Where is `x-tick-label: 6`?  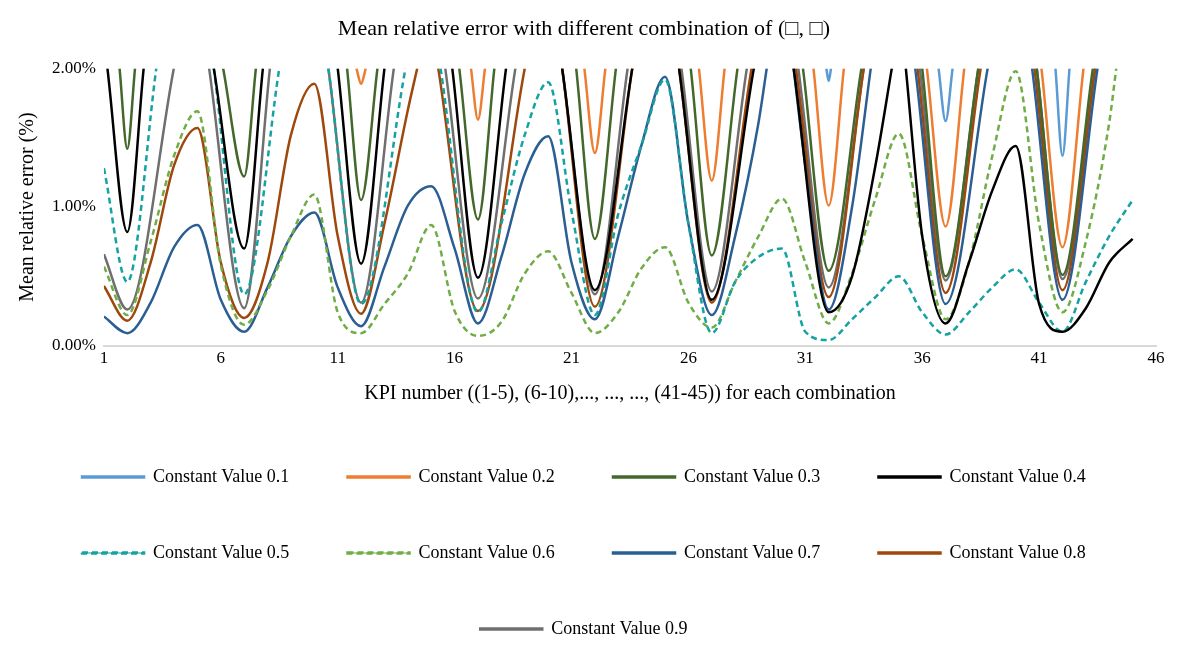 x-tick-label: 6 is located at coordinates (221, 358).